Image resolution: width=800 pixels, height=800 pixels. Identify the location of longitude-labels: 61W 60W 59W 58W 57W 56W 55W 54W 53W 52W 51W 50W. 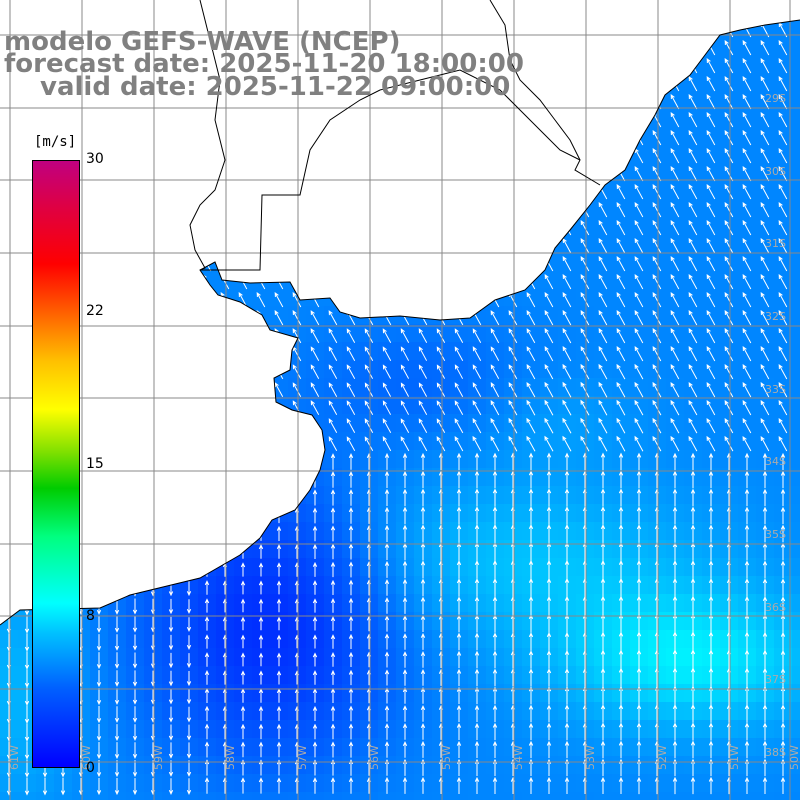
(404, 757).